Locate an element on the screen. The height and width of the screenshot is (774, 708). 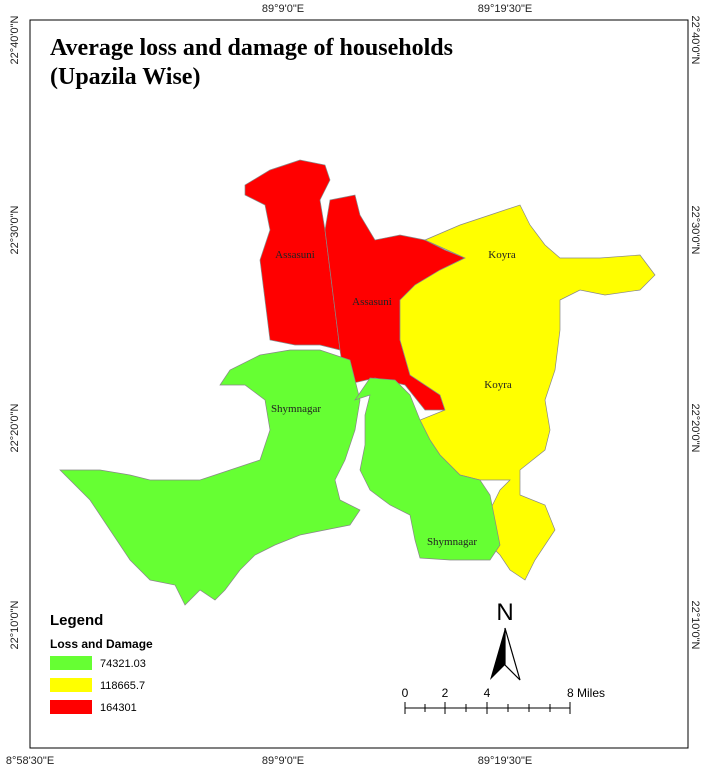
scale-label: 4 is located at coordinates (487, 693).